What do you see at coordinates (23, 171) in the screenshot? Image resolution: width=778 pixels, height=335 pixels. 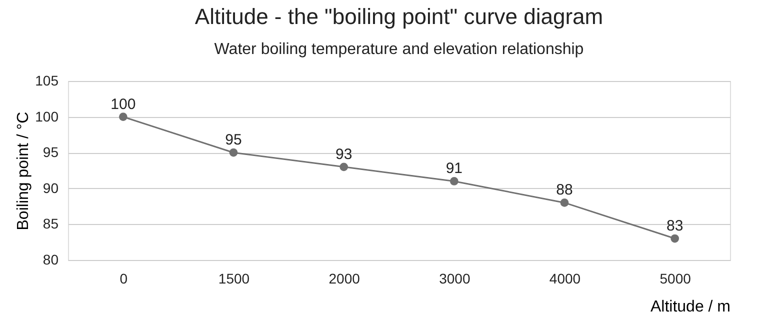 I see `y-axis-title: Boiling point / °C` at bounding box center [23, 171].